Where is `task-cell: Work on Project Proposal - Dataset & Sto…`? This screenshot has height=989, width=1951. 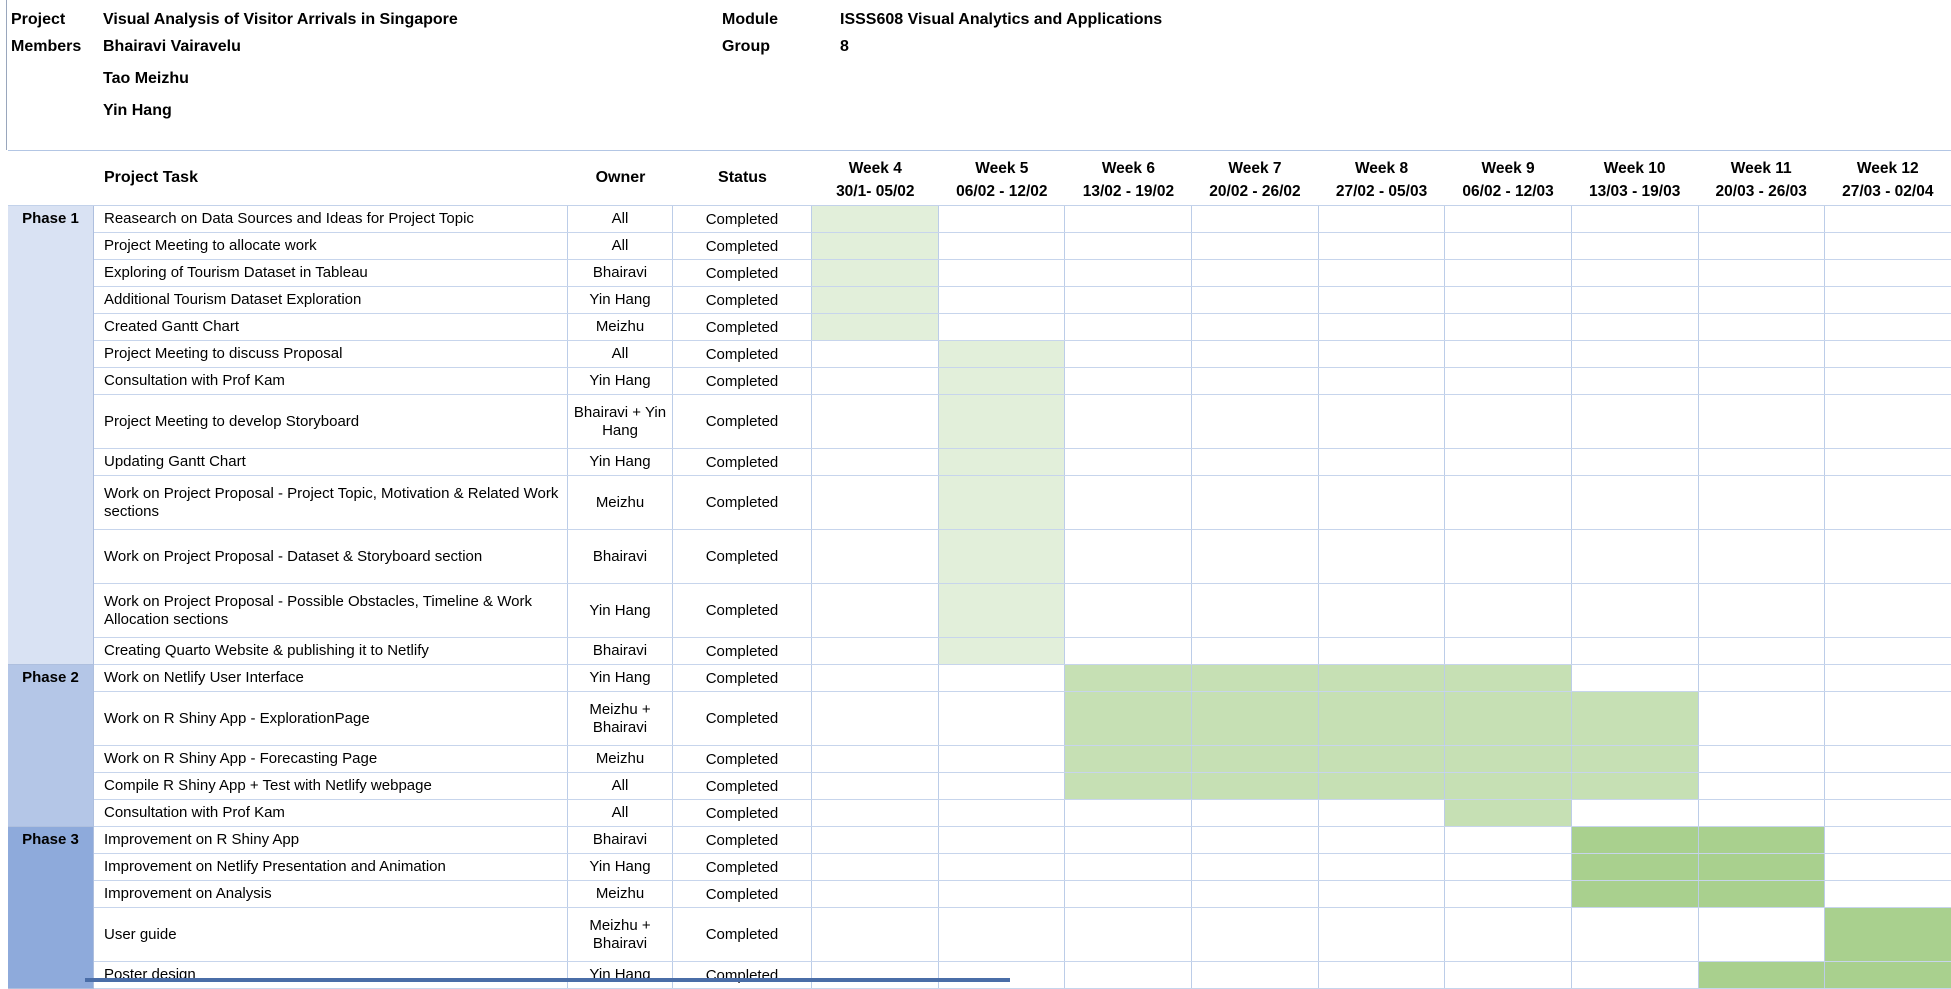
task-cell: Work on Project Proposal - Dataset & Sto… is located at coordinates (331, 556).